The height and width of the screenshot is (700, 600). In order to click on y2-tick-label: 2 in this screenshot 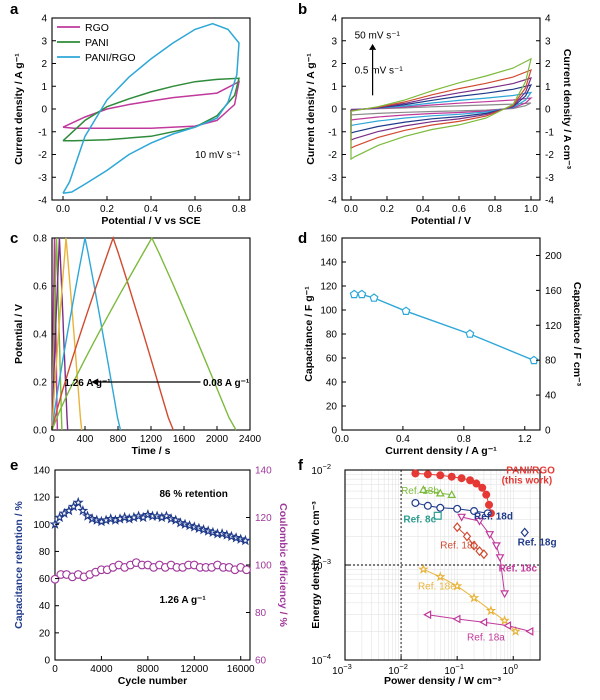, I will do `click(548, 64)`.